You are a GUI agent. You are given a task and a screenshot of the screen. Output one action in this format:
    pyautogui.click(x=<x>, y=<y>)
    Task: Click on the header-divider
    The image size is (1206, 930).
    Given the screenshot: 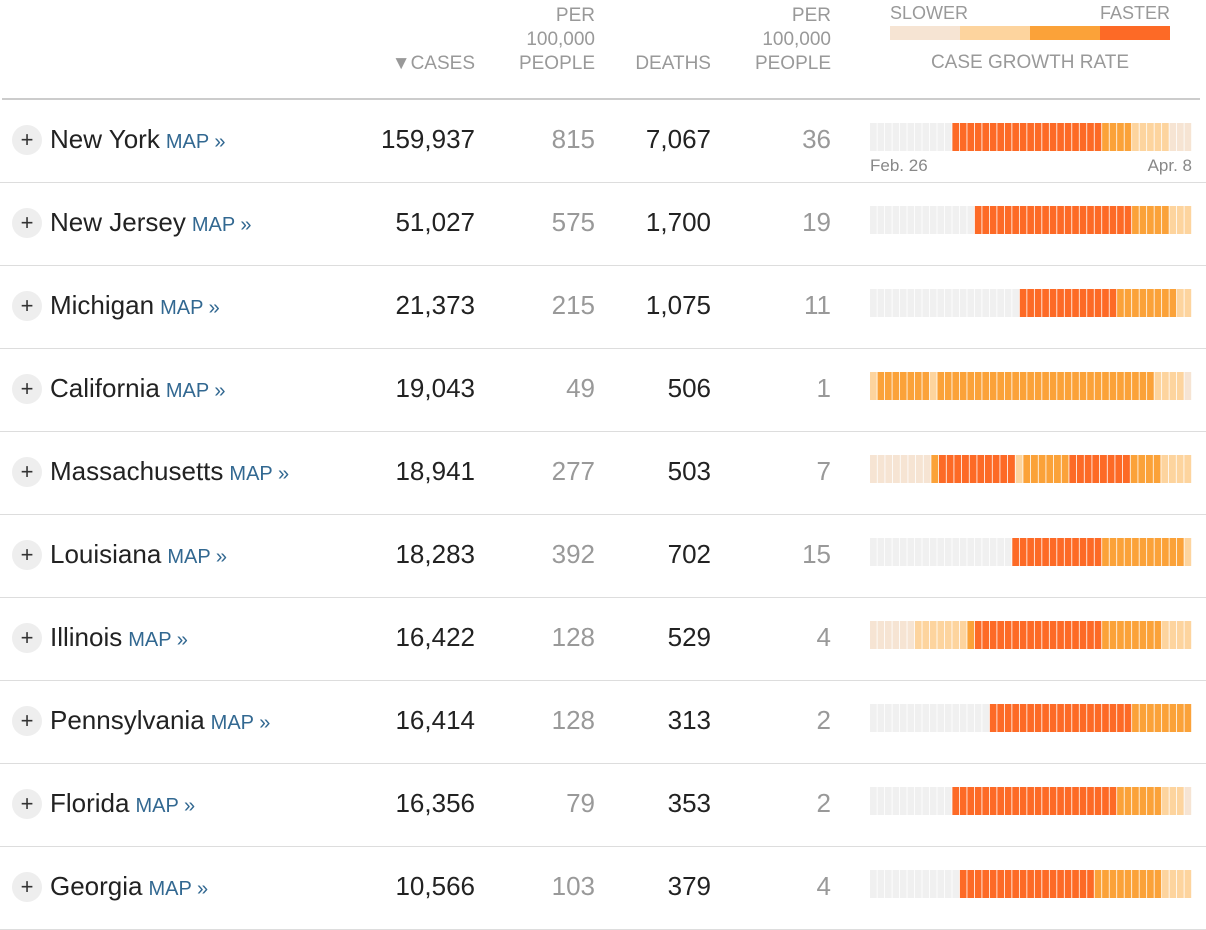 What is the action you would take?
    pyautogui.click(x=601, y=99)
    